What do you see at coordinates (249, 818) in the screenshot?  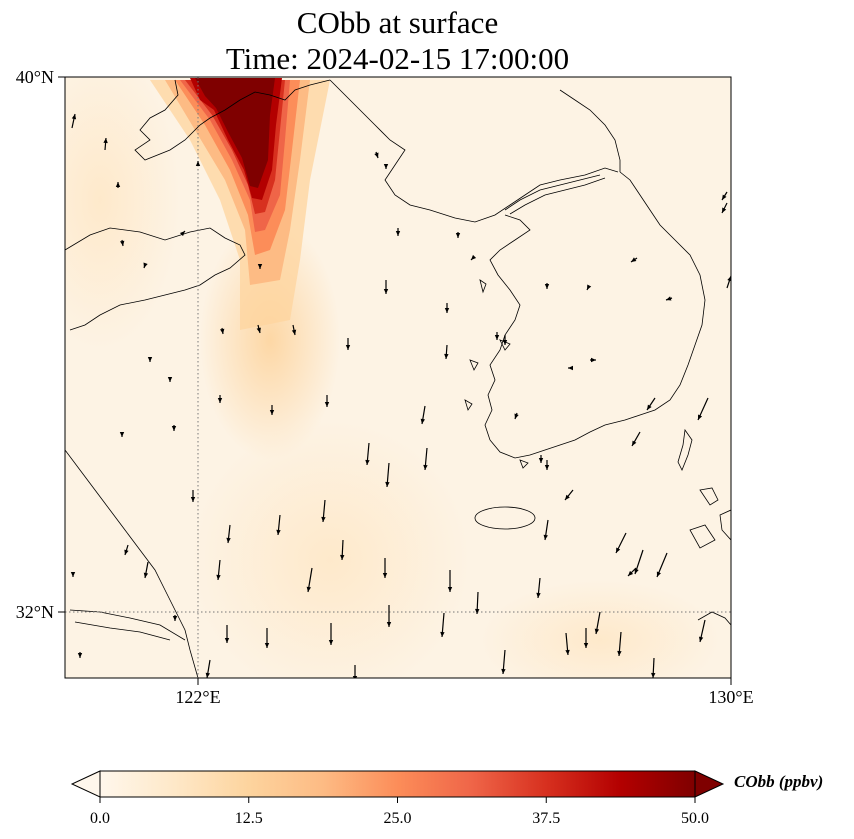 I see `colorbar-tick-1: 12.5` at bounding box center [249, 818].